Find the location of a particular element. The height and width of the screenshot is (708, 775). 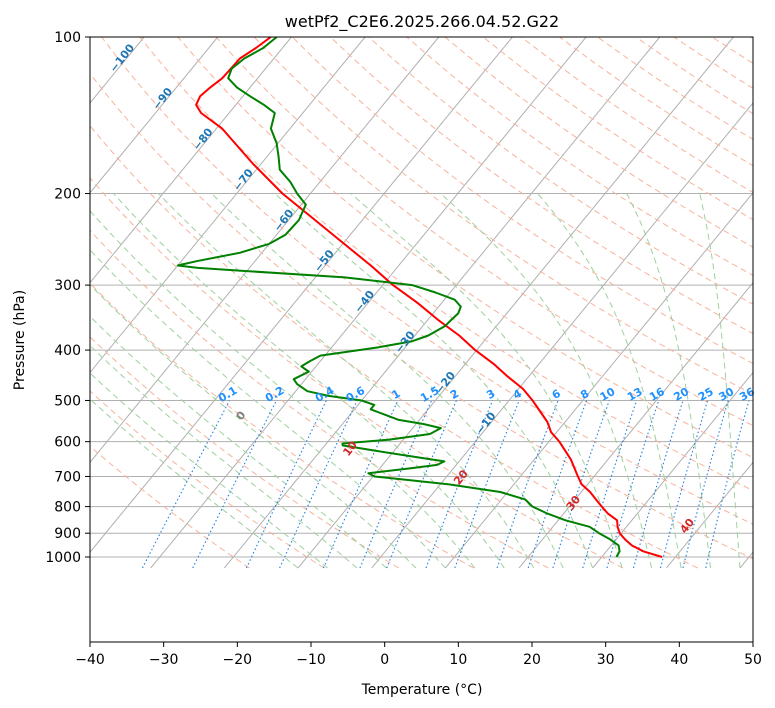

y-tick-label: 600 is located at coordinates (67, 443).